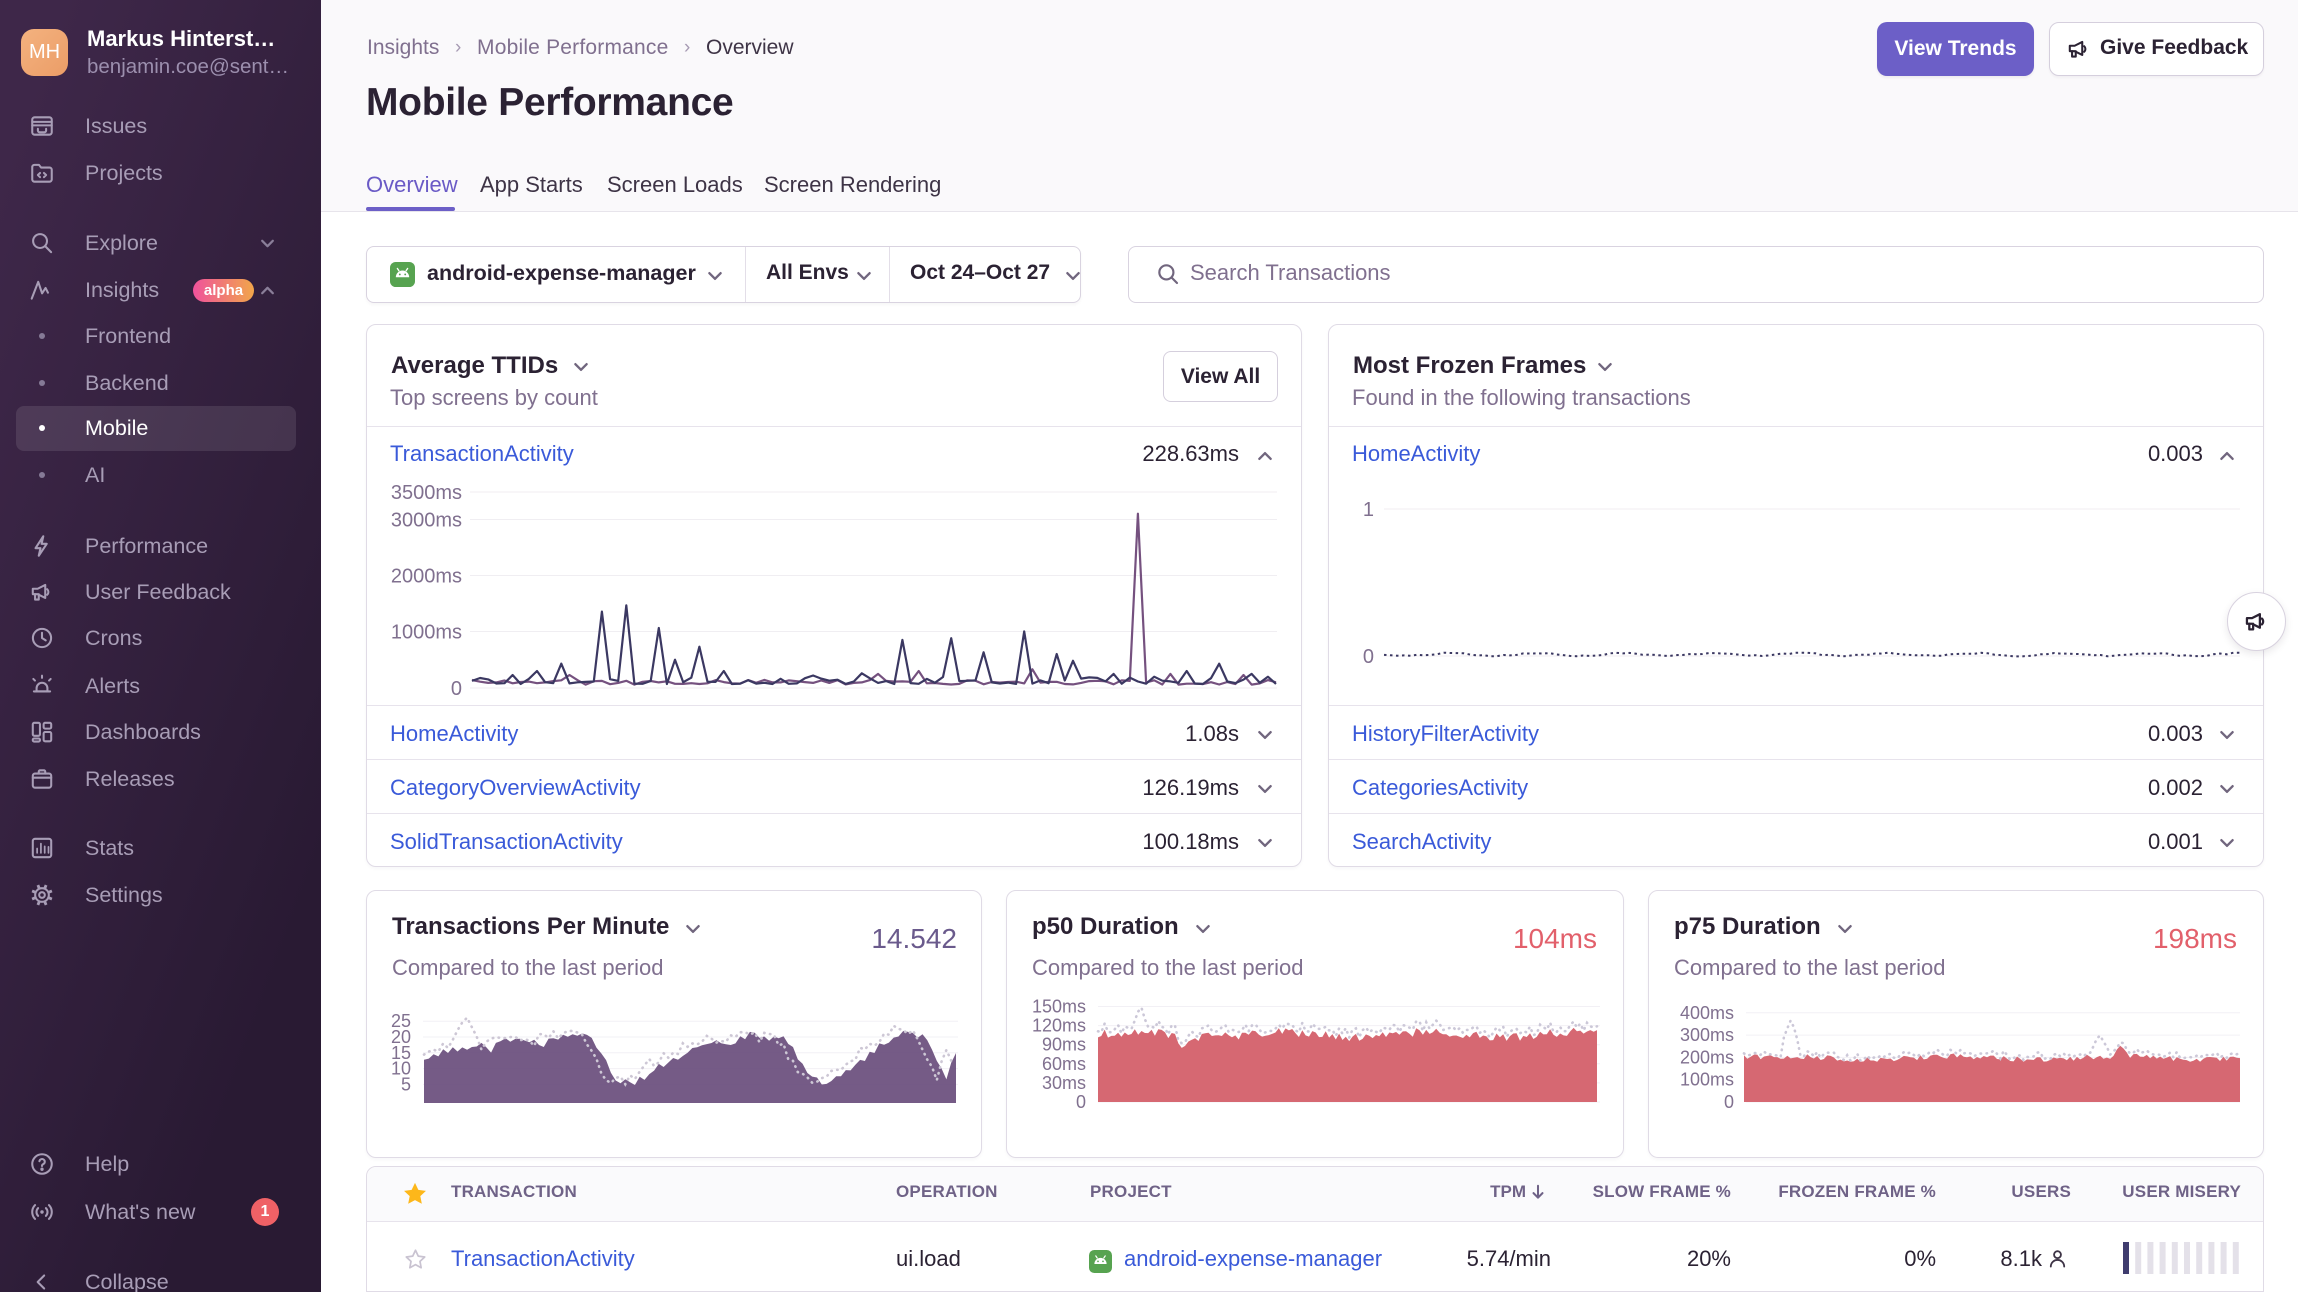  I want to click on svg-text: 120ms, so click(1059, 1026).